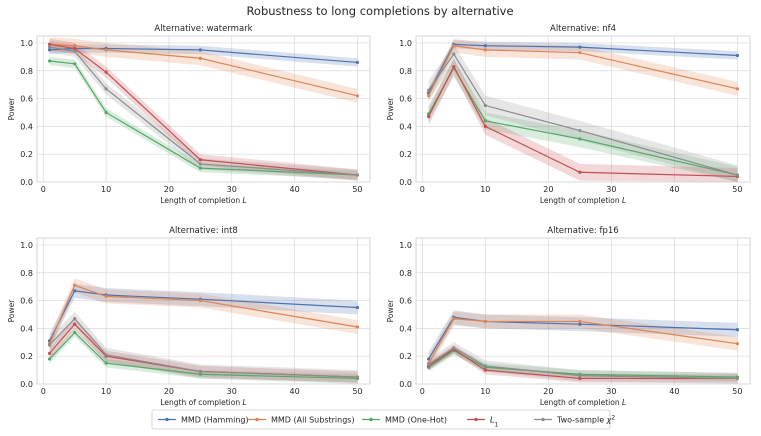  I want to click on y-tick-label: 0.0, so click(405, 384).